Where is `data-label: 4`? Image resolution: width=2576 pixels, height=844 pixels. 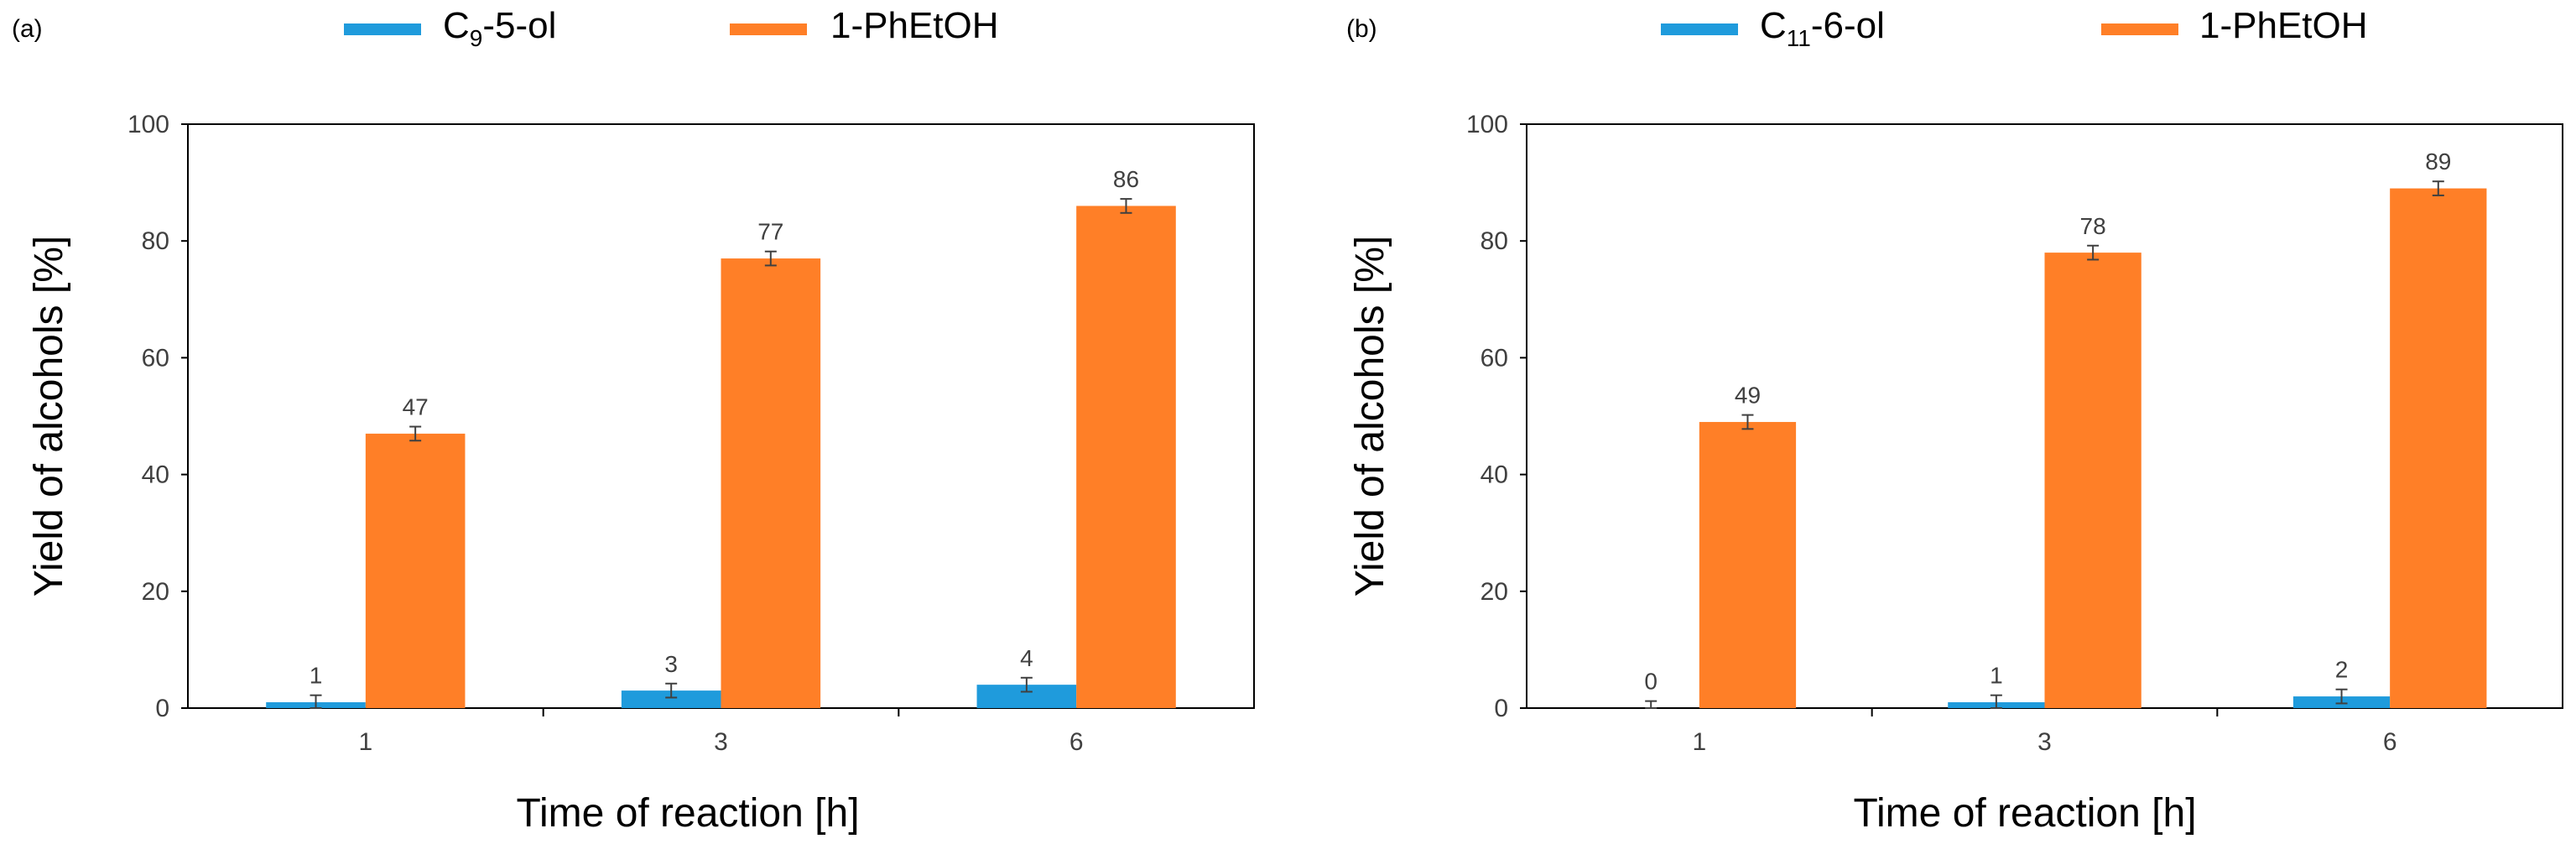
data-label: 4 is located at coordinates (1026, 658).